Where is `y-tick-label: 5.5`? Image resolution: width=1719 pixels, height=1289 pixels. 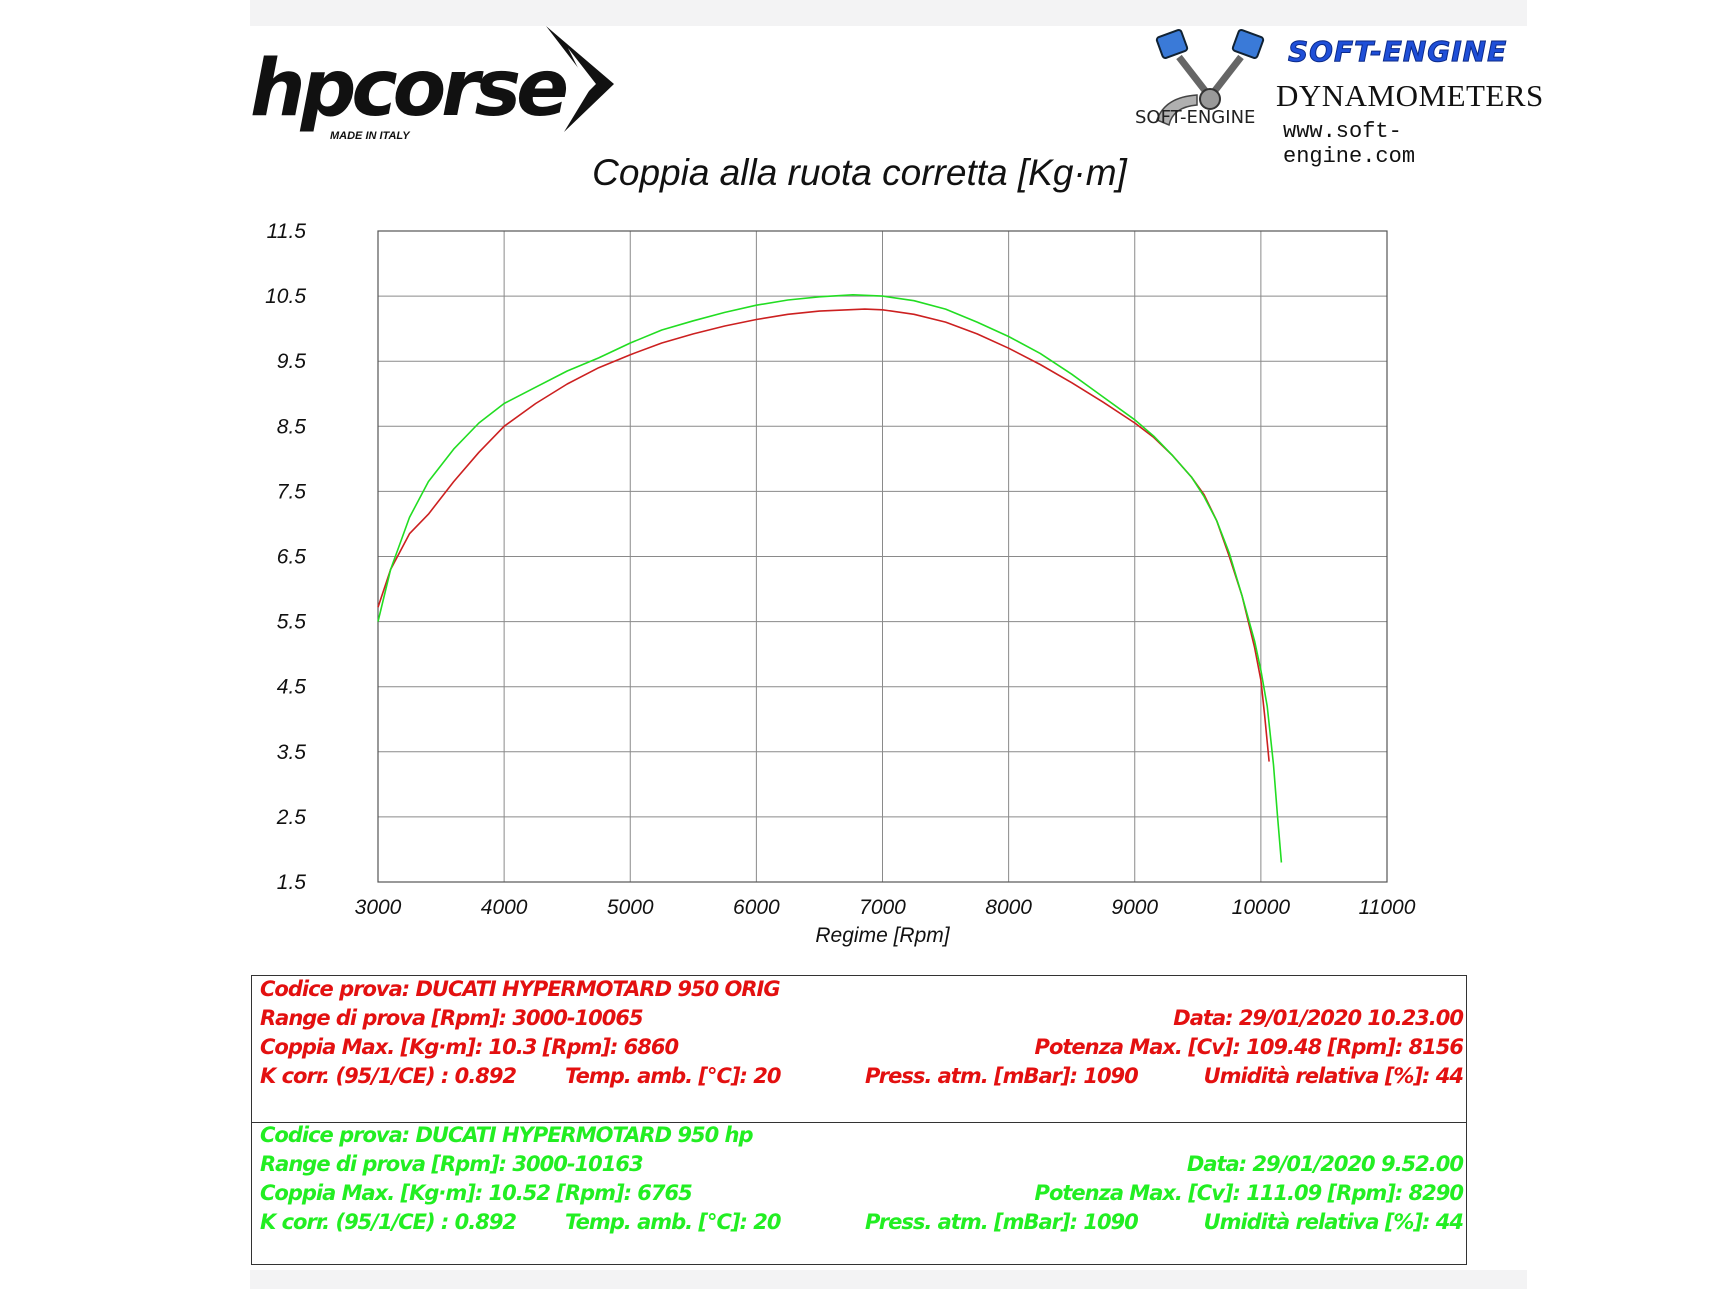
y-tick-label: 5.5 is located at coordinates (292, 622).